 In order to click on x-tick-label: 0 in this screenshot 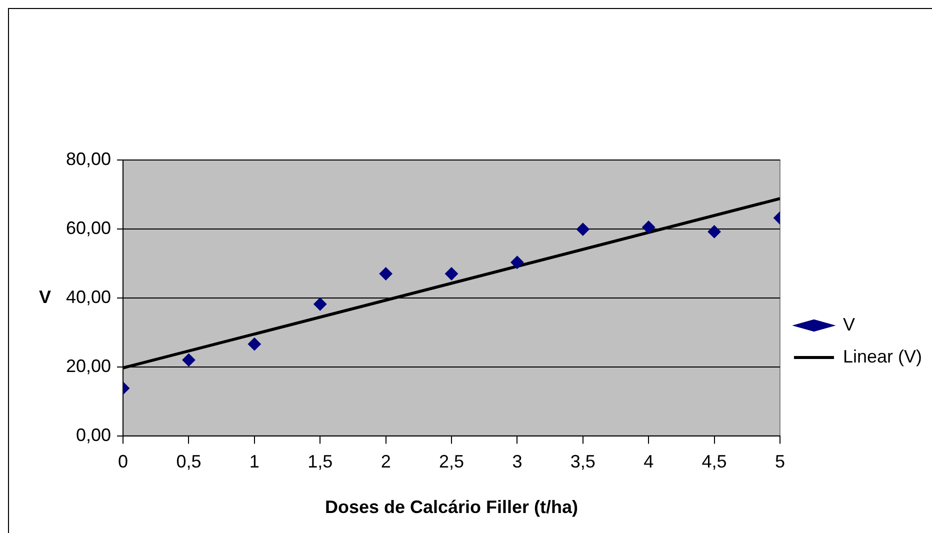, I will do `click(123, 462)`.